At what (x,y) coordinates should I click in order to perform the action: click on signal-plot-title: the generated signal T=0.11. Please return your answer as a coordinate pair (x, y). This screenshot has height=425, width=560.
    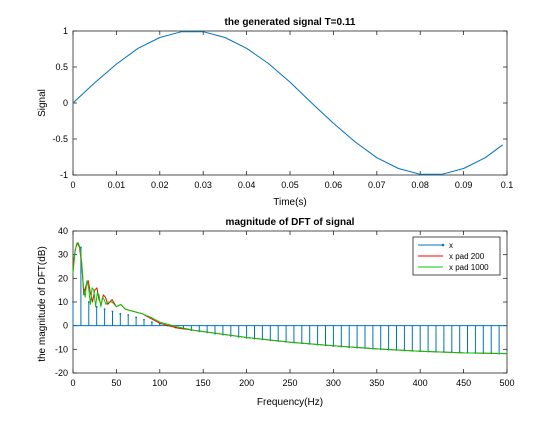
    Looking at the image, I should click on (290, 22).